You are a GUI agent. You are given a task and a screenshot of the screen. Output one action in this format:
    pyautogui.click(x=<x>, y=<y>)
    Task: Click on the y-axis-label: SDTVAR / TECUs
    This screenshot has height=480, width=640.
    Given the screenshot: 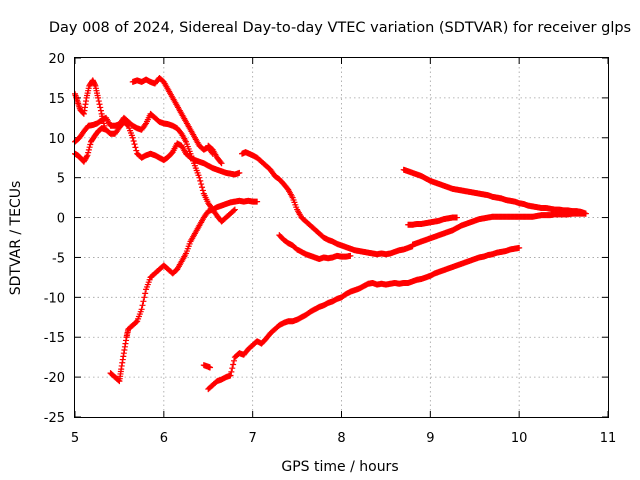 What is the action you would take?
    pyautogui.click(x=16, y=238)
    